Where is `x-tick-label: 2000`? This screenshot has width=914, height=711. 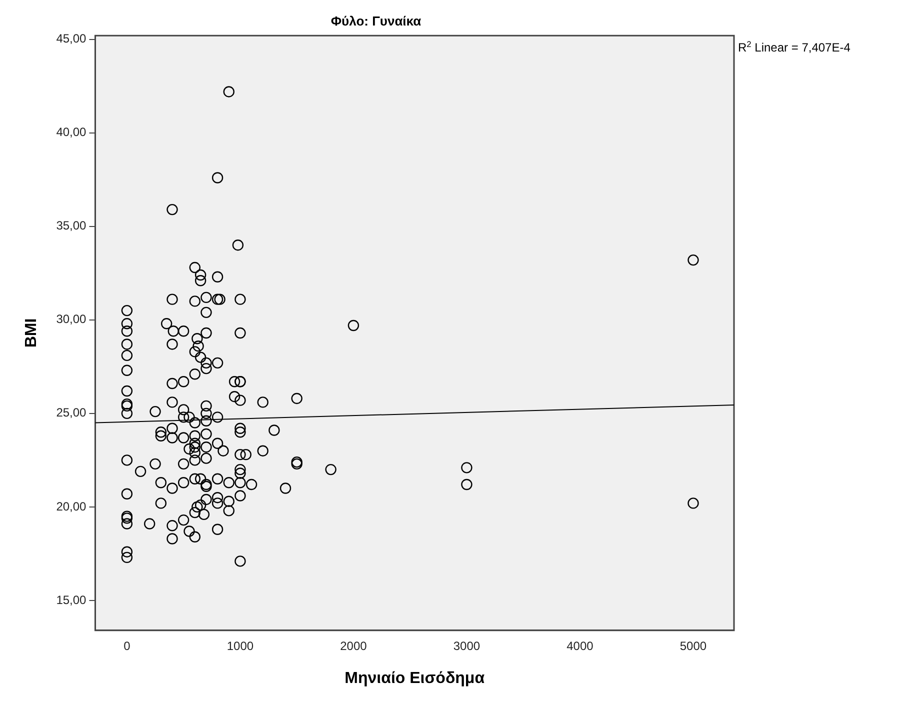 x-tick-label: 2000 is located at coordinates (354, 645).